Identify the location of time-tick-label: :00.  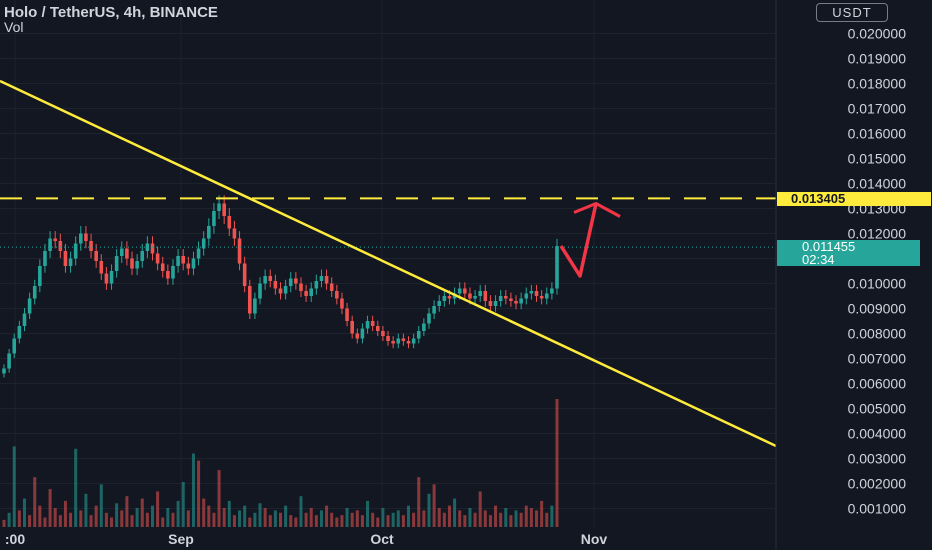
(15, 539).